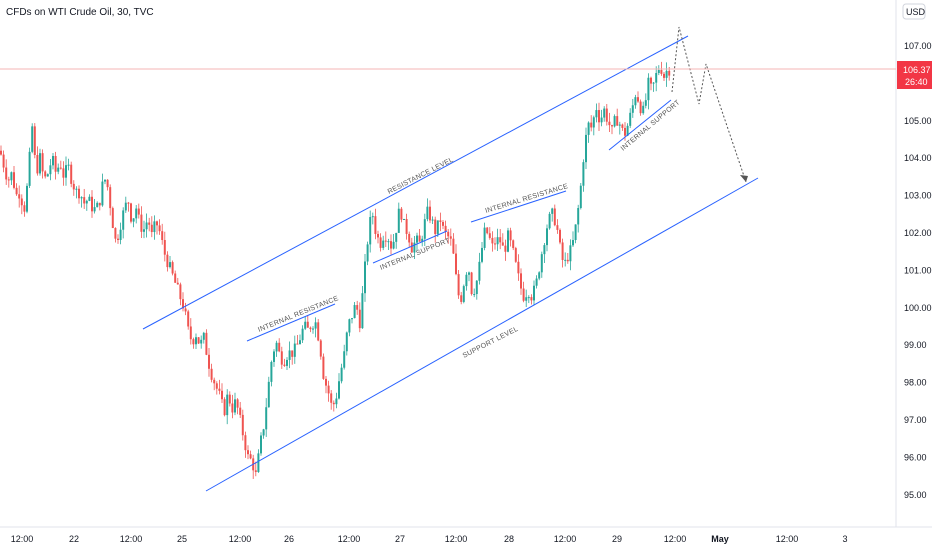 The image size is (932, 550). I want to click on x-tick-label: 22, so click(74, 539).